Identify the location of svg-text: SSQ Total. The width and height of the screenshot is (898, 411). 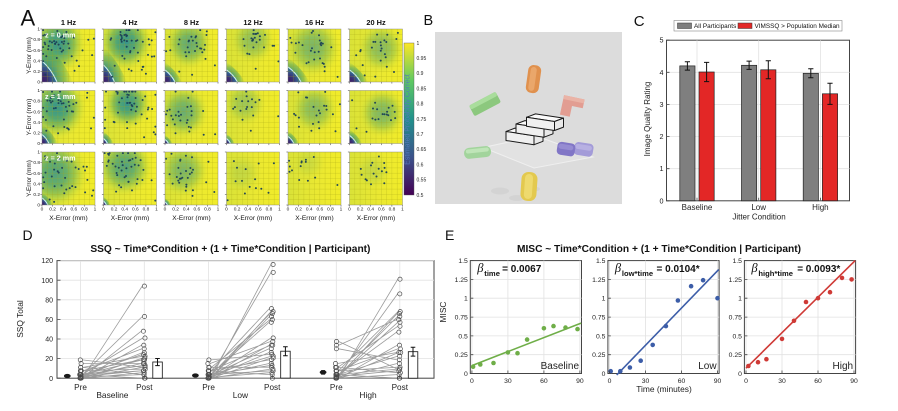
(20, 319).